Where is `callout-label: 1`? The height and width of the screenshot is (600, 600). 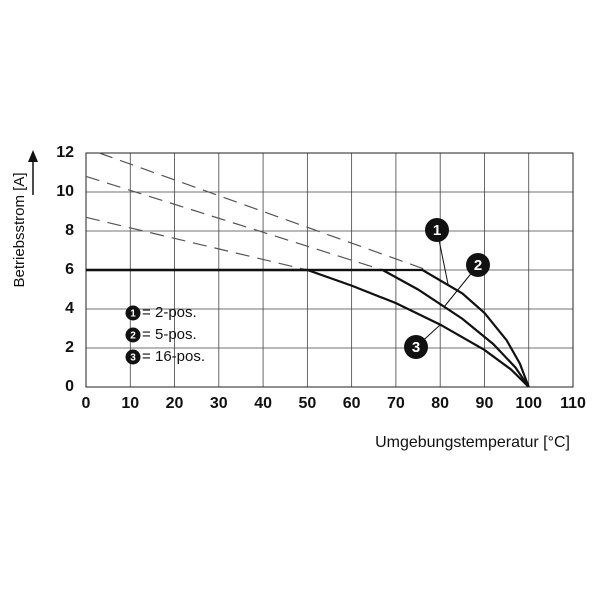 callout-label: 1 is located at coordinates (437, 230).